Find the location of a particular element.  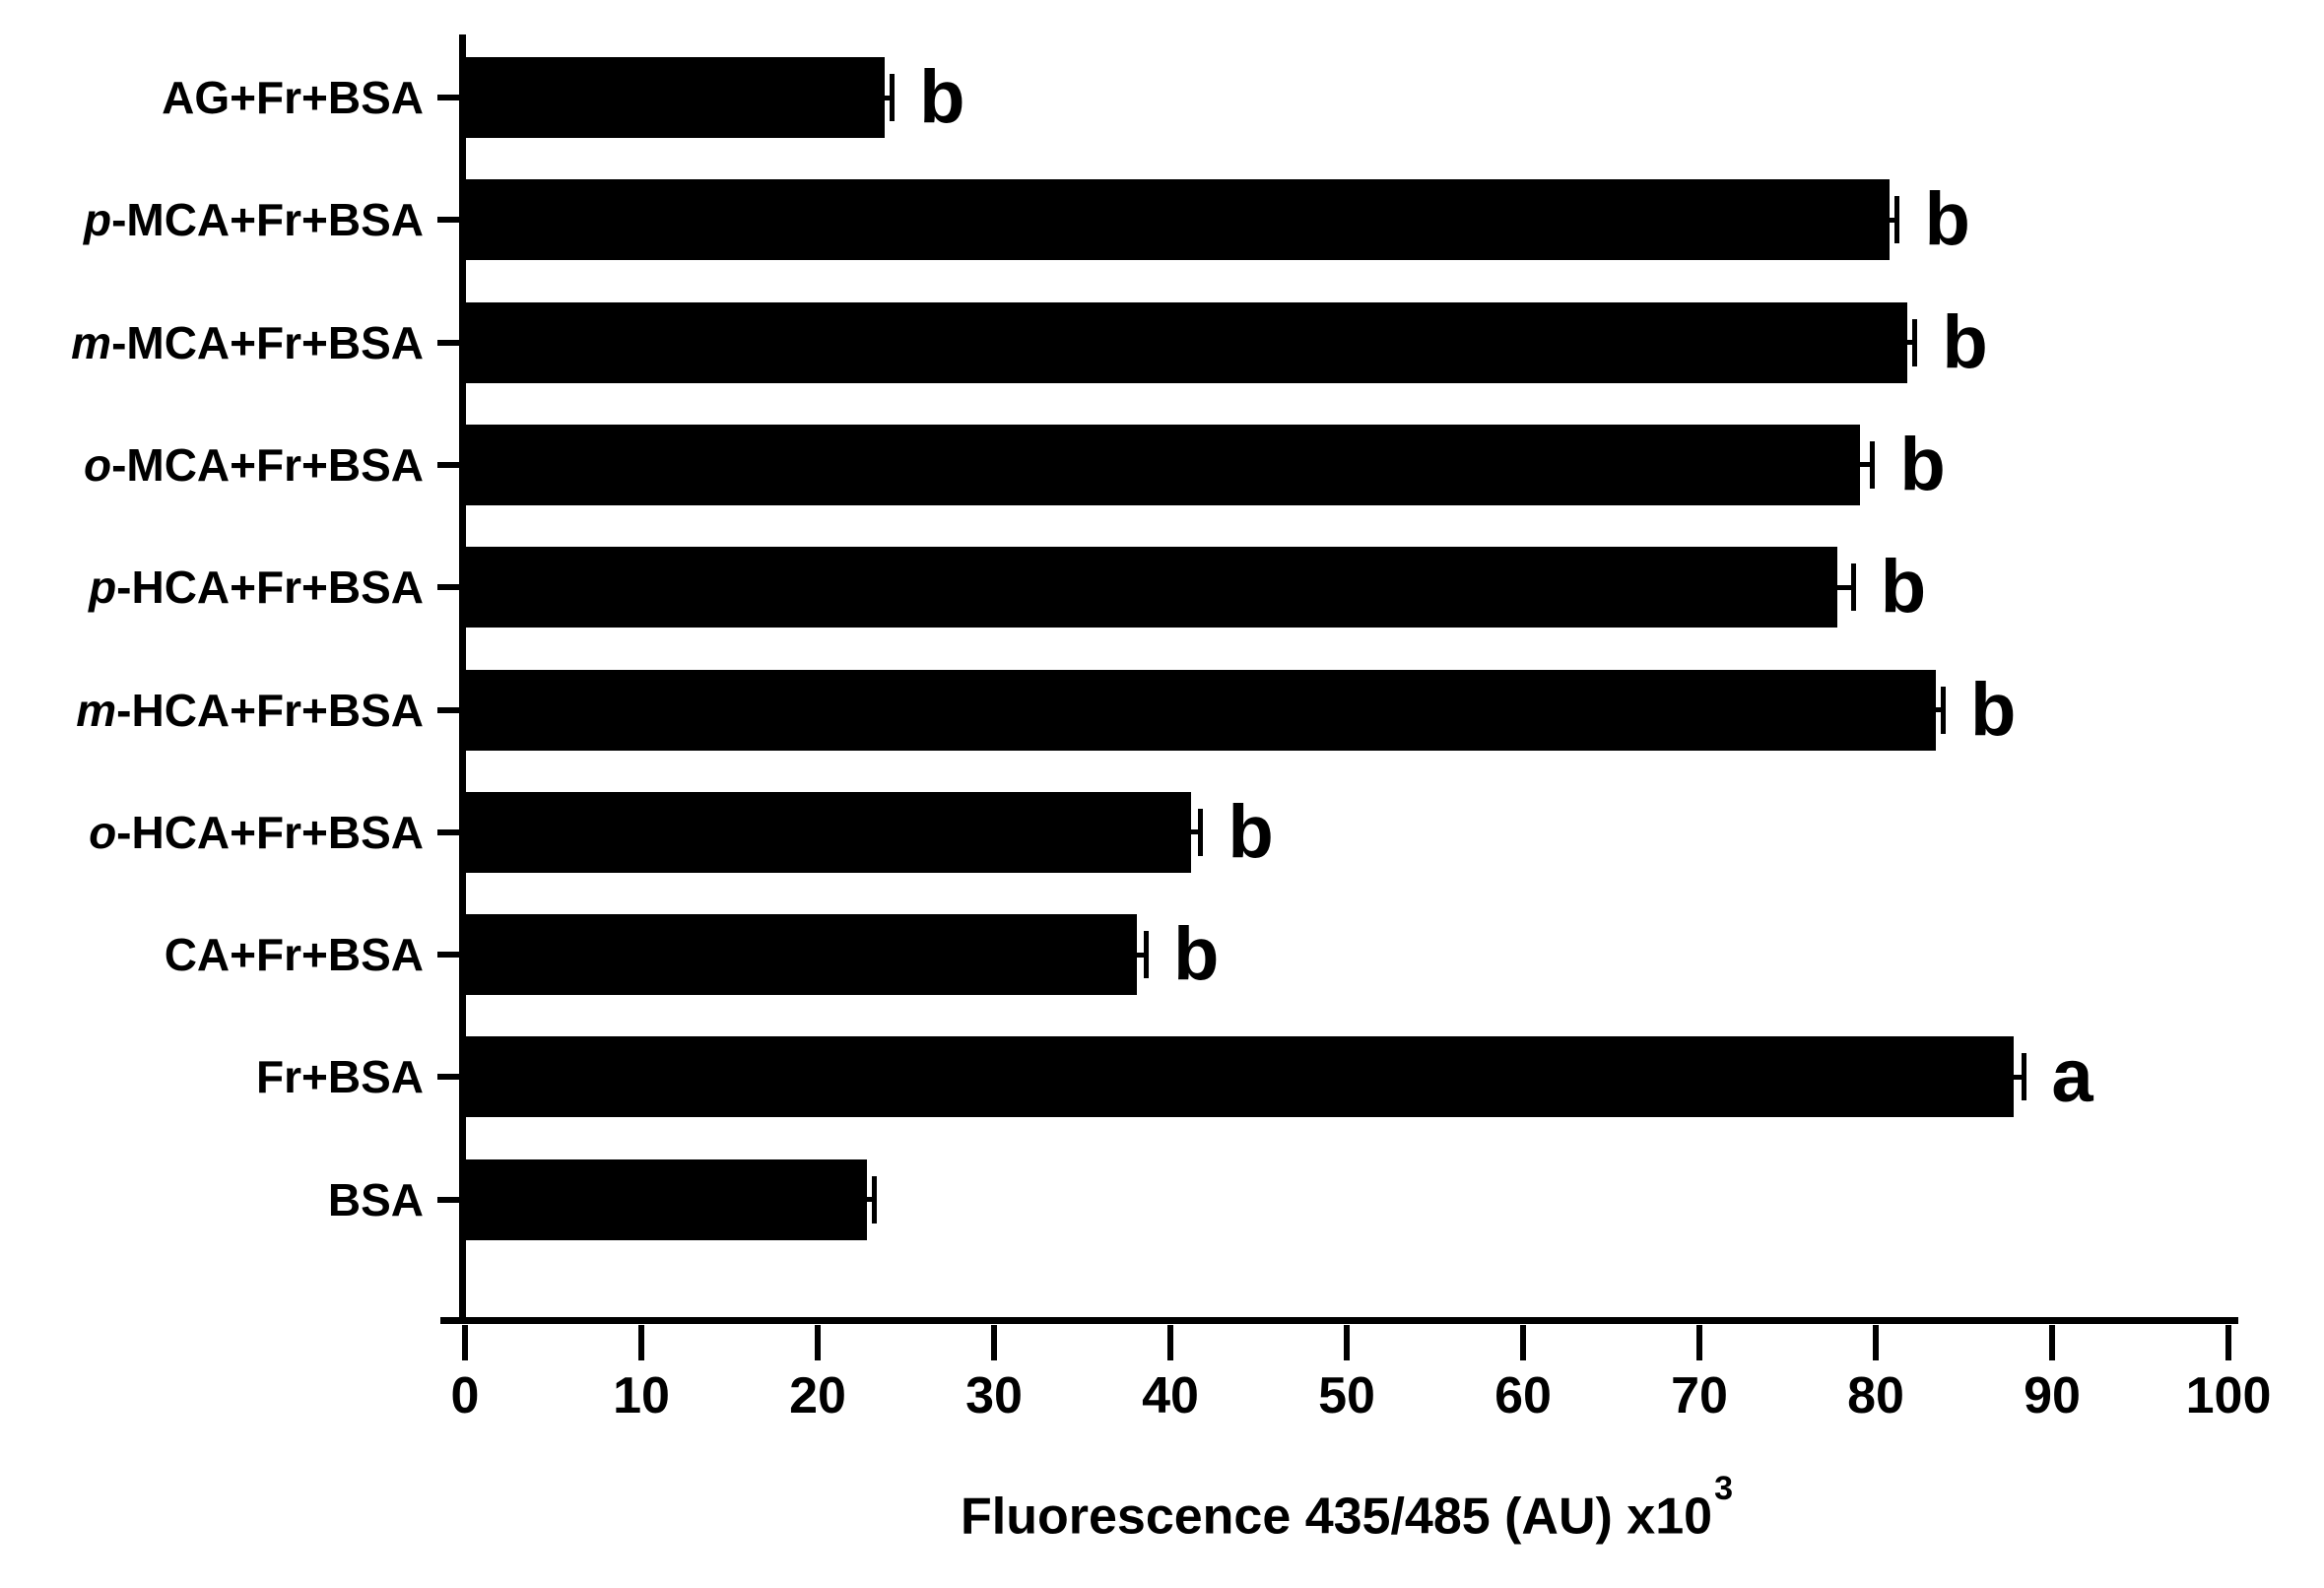

x-tick-label: 0 is located at coordinates (465, 1395).